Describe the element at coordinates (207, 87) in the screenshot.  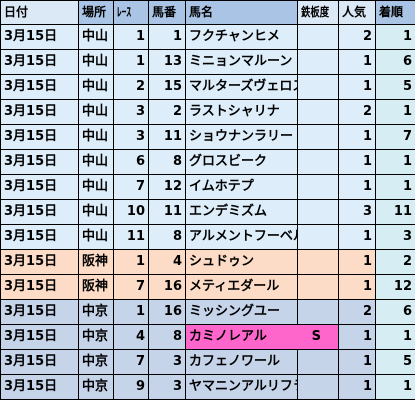
I see `table-row: 3月15日 中山 2 15 マルターズヴェロス 1 5` at that location.